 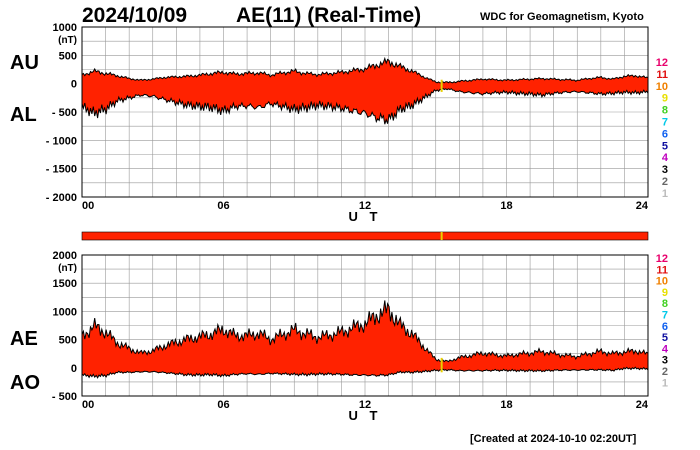 I want to click on ao-label: AO, so click(x=25, y=383).